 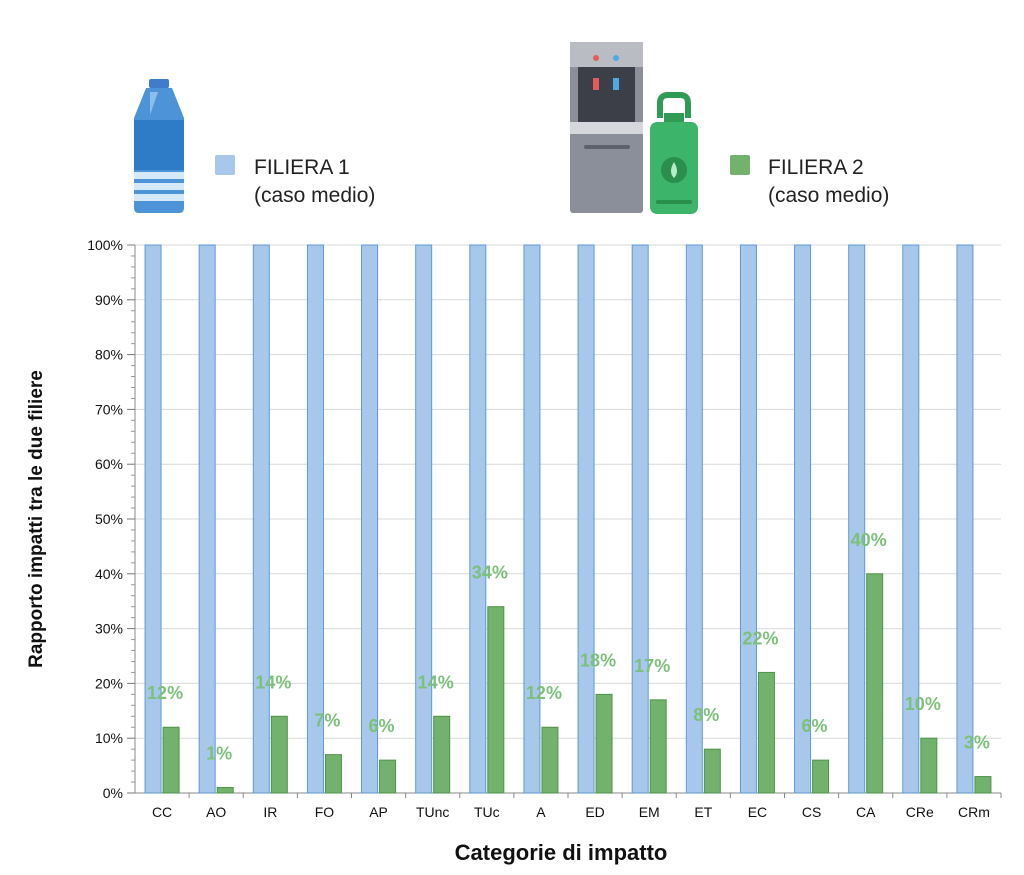 I want to click on bar-filiera-1-crm, so click(x=965, y=519).